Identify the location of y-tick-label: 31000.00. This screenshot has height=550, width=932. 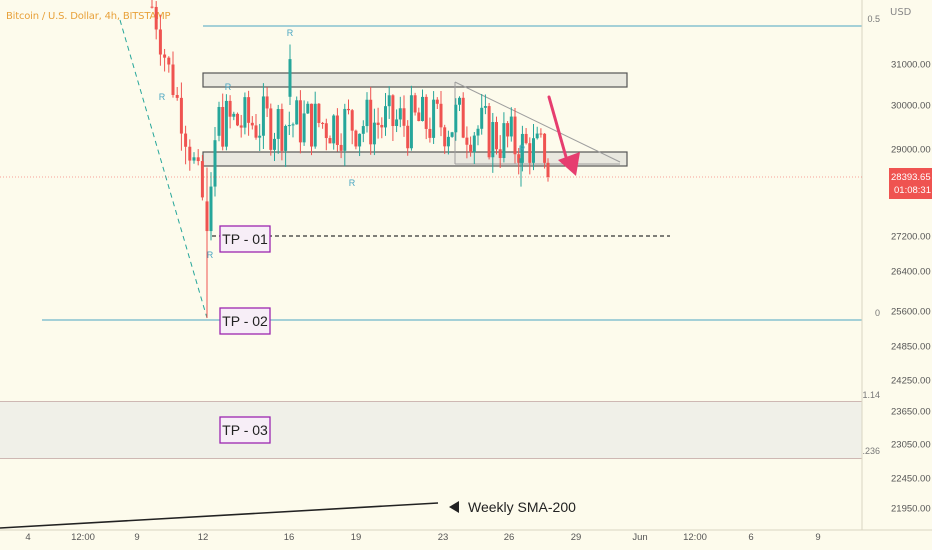
(911, 65).